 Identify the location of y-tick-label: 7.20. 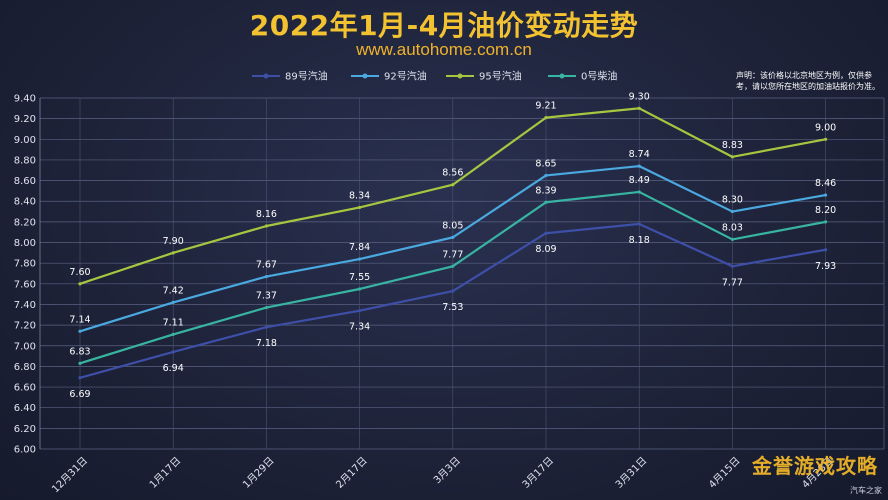
(25, 326).